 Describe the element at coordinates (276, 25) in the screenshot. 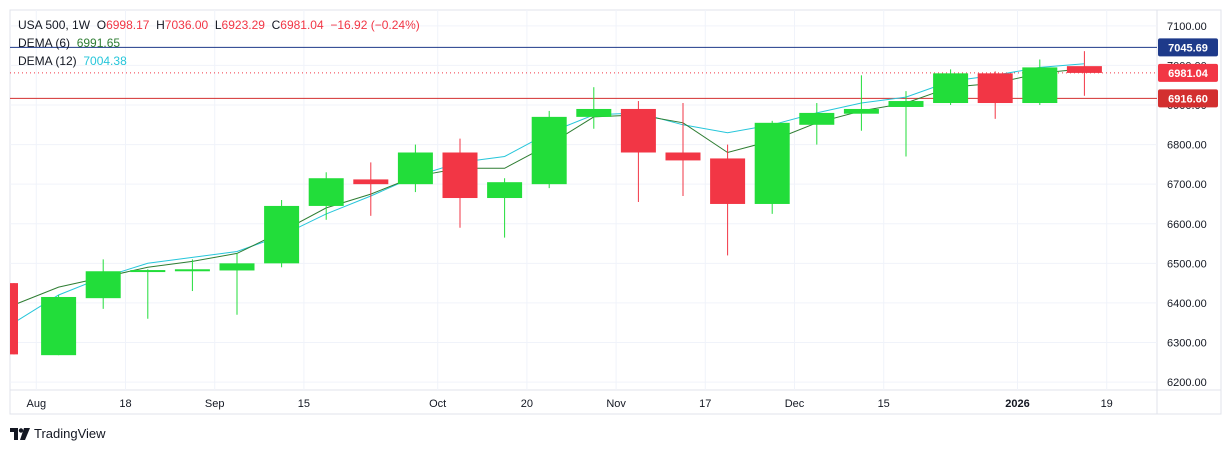

I see `close-label: C` at that location.